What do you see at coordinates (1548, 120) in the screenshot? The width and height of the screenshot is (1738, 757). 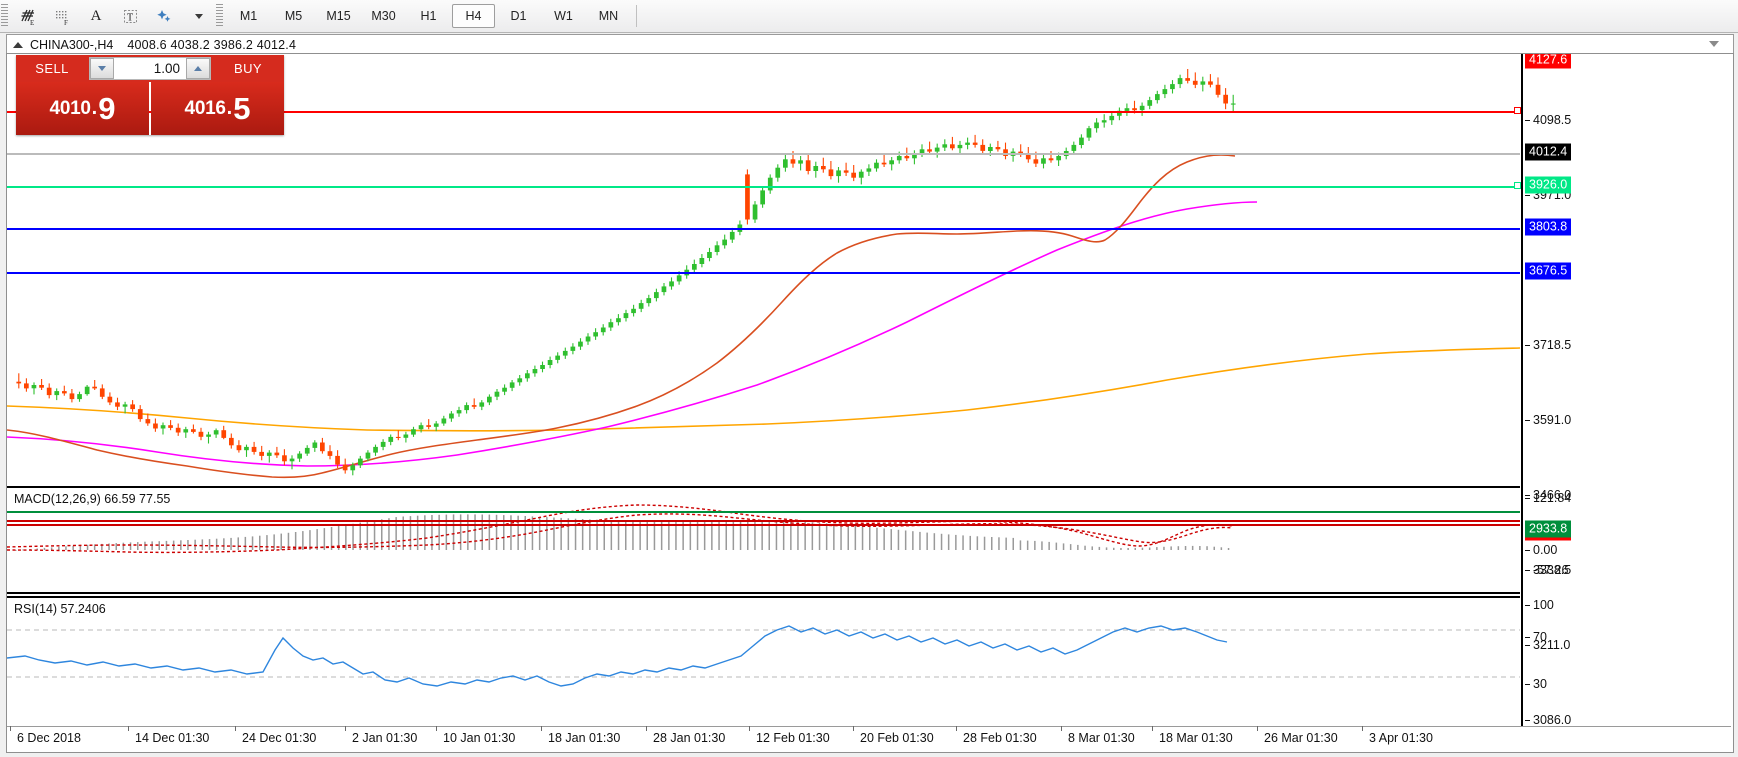 I see `price-tick-0: 4098.5` at bounding box center [1548, 120].